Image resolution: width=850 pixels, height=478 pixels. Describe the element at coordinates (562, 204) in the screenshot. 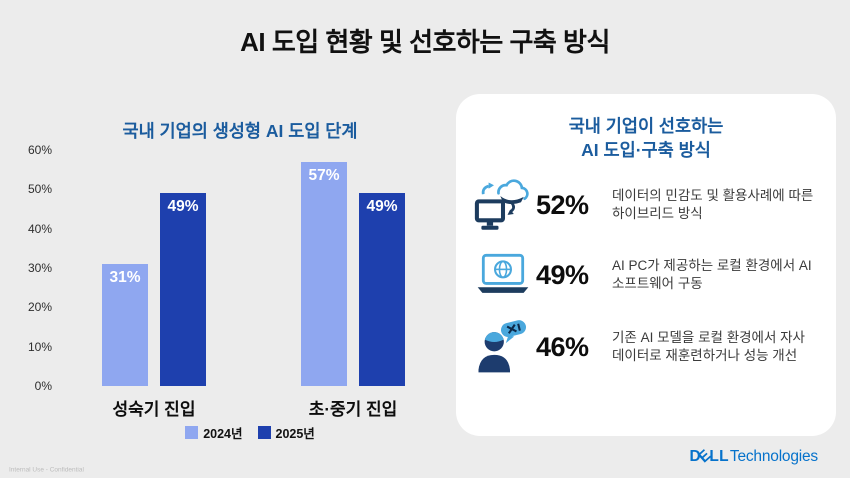

I see `stat-value: 52%` at that location.